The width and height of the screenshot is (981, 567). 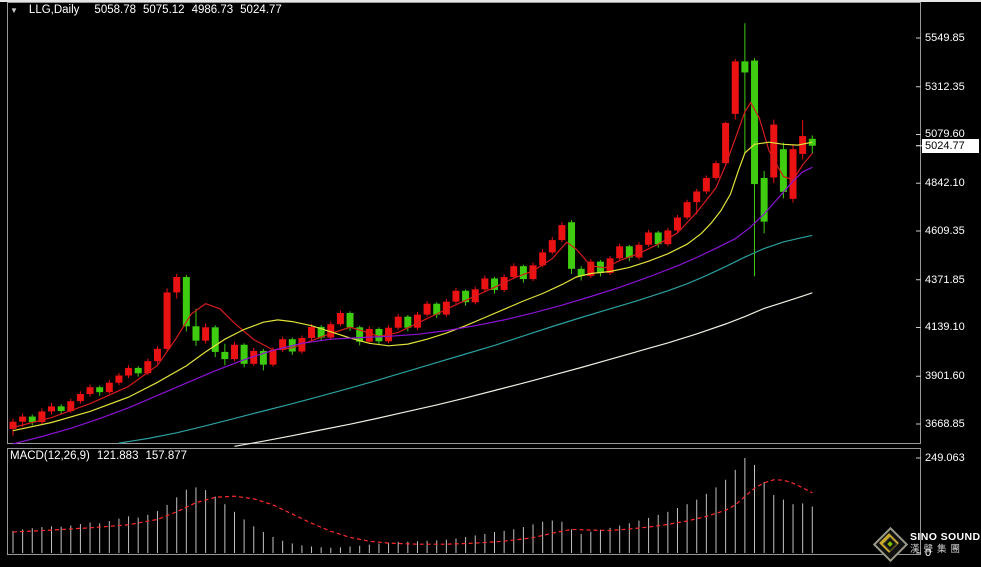 What do you see at coordinates (50, 456) in the screenshot?
I see `macd-name: MACD(12,26,9)` at bounding box center [50, 456].